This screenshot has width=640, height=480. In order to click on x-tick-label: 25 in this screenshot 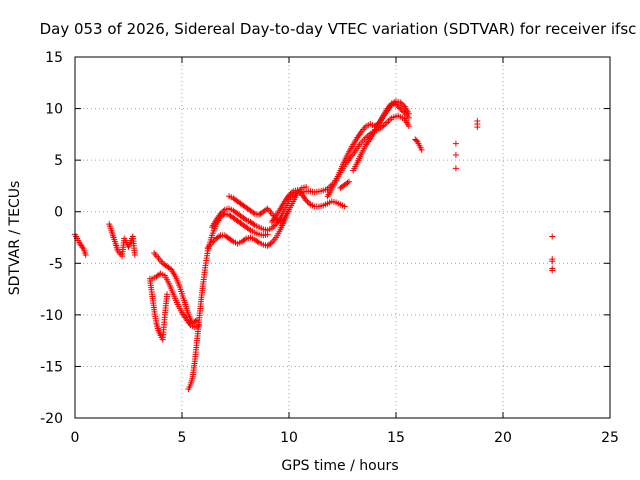, I will do `click(610, 438)`.